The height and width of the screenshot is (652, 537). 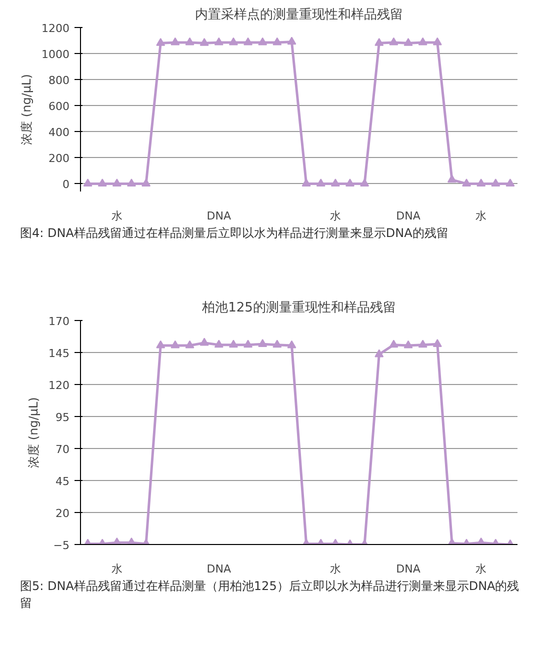 What do you see at coordinates (63, 417) in the screenshot?
I see `y-tick-label: 95` at bounding box center [63, 417].